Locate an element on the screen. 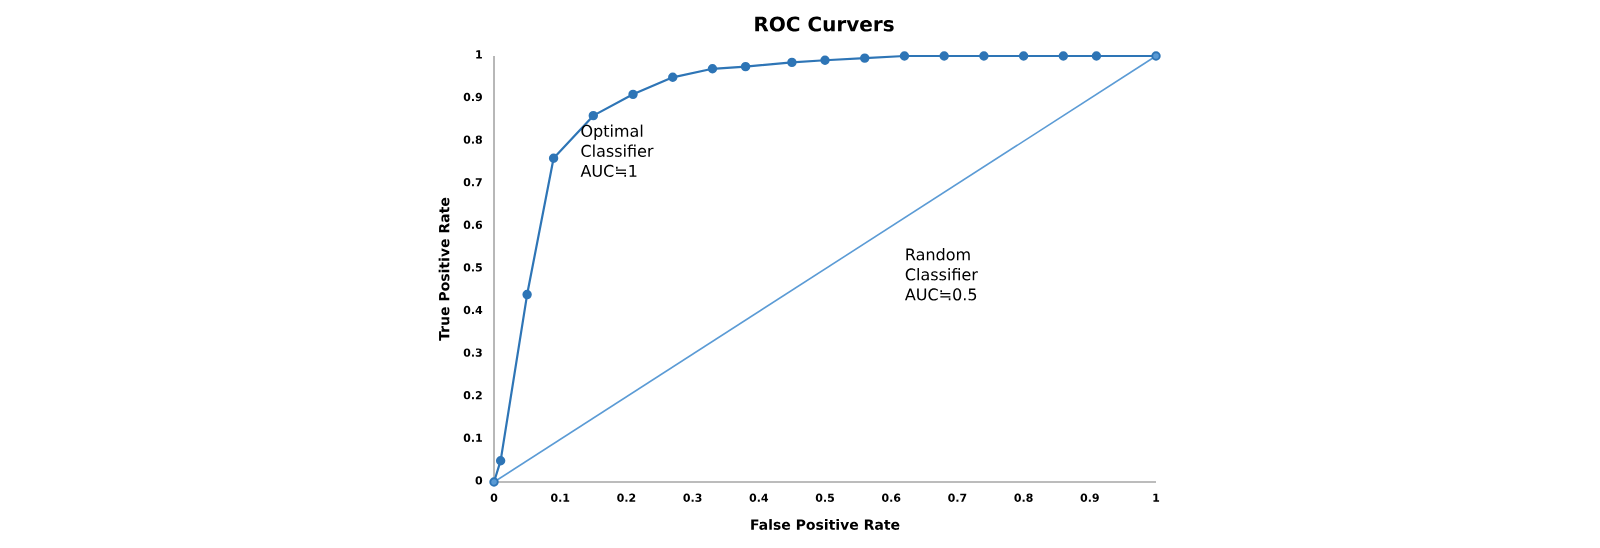  chart-title: ROC Curvers is located at coordinates (824, 24).